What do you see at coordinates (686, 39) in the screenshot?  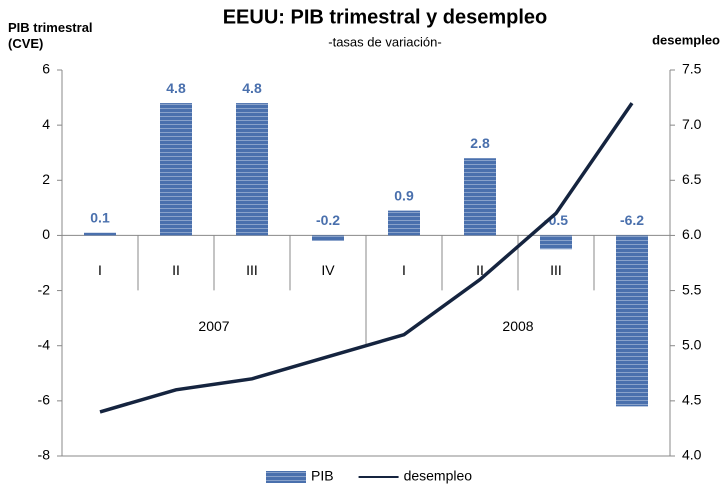 I see `y2-axis-label: desempleo` at bounding box center [686, 39].